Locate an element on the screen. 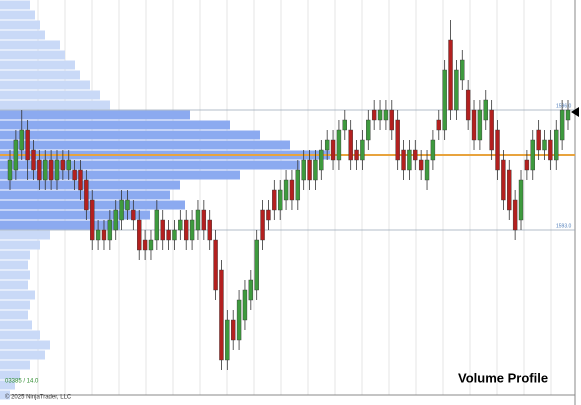  copyright: © 2025 NinjaTrader, LLC is located at coordinates (38, 397).